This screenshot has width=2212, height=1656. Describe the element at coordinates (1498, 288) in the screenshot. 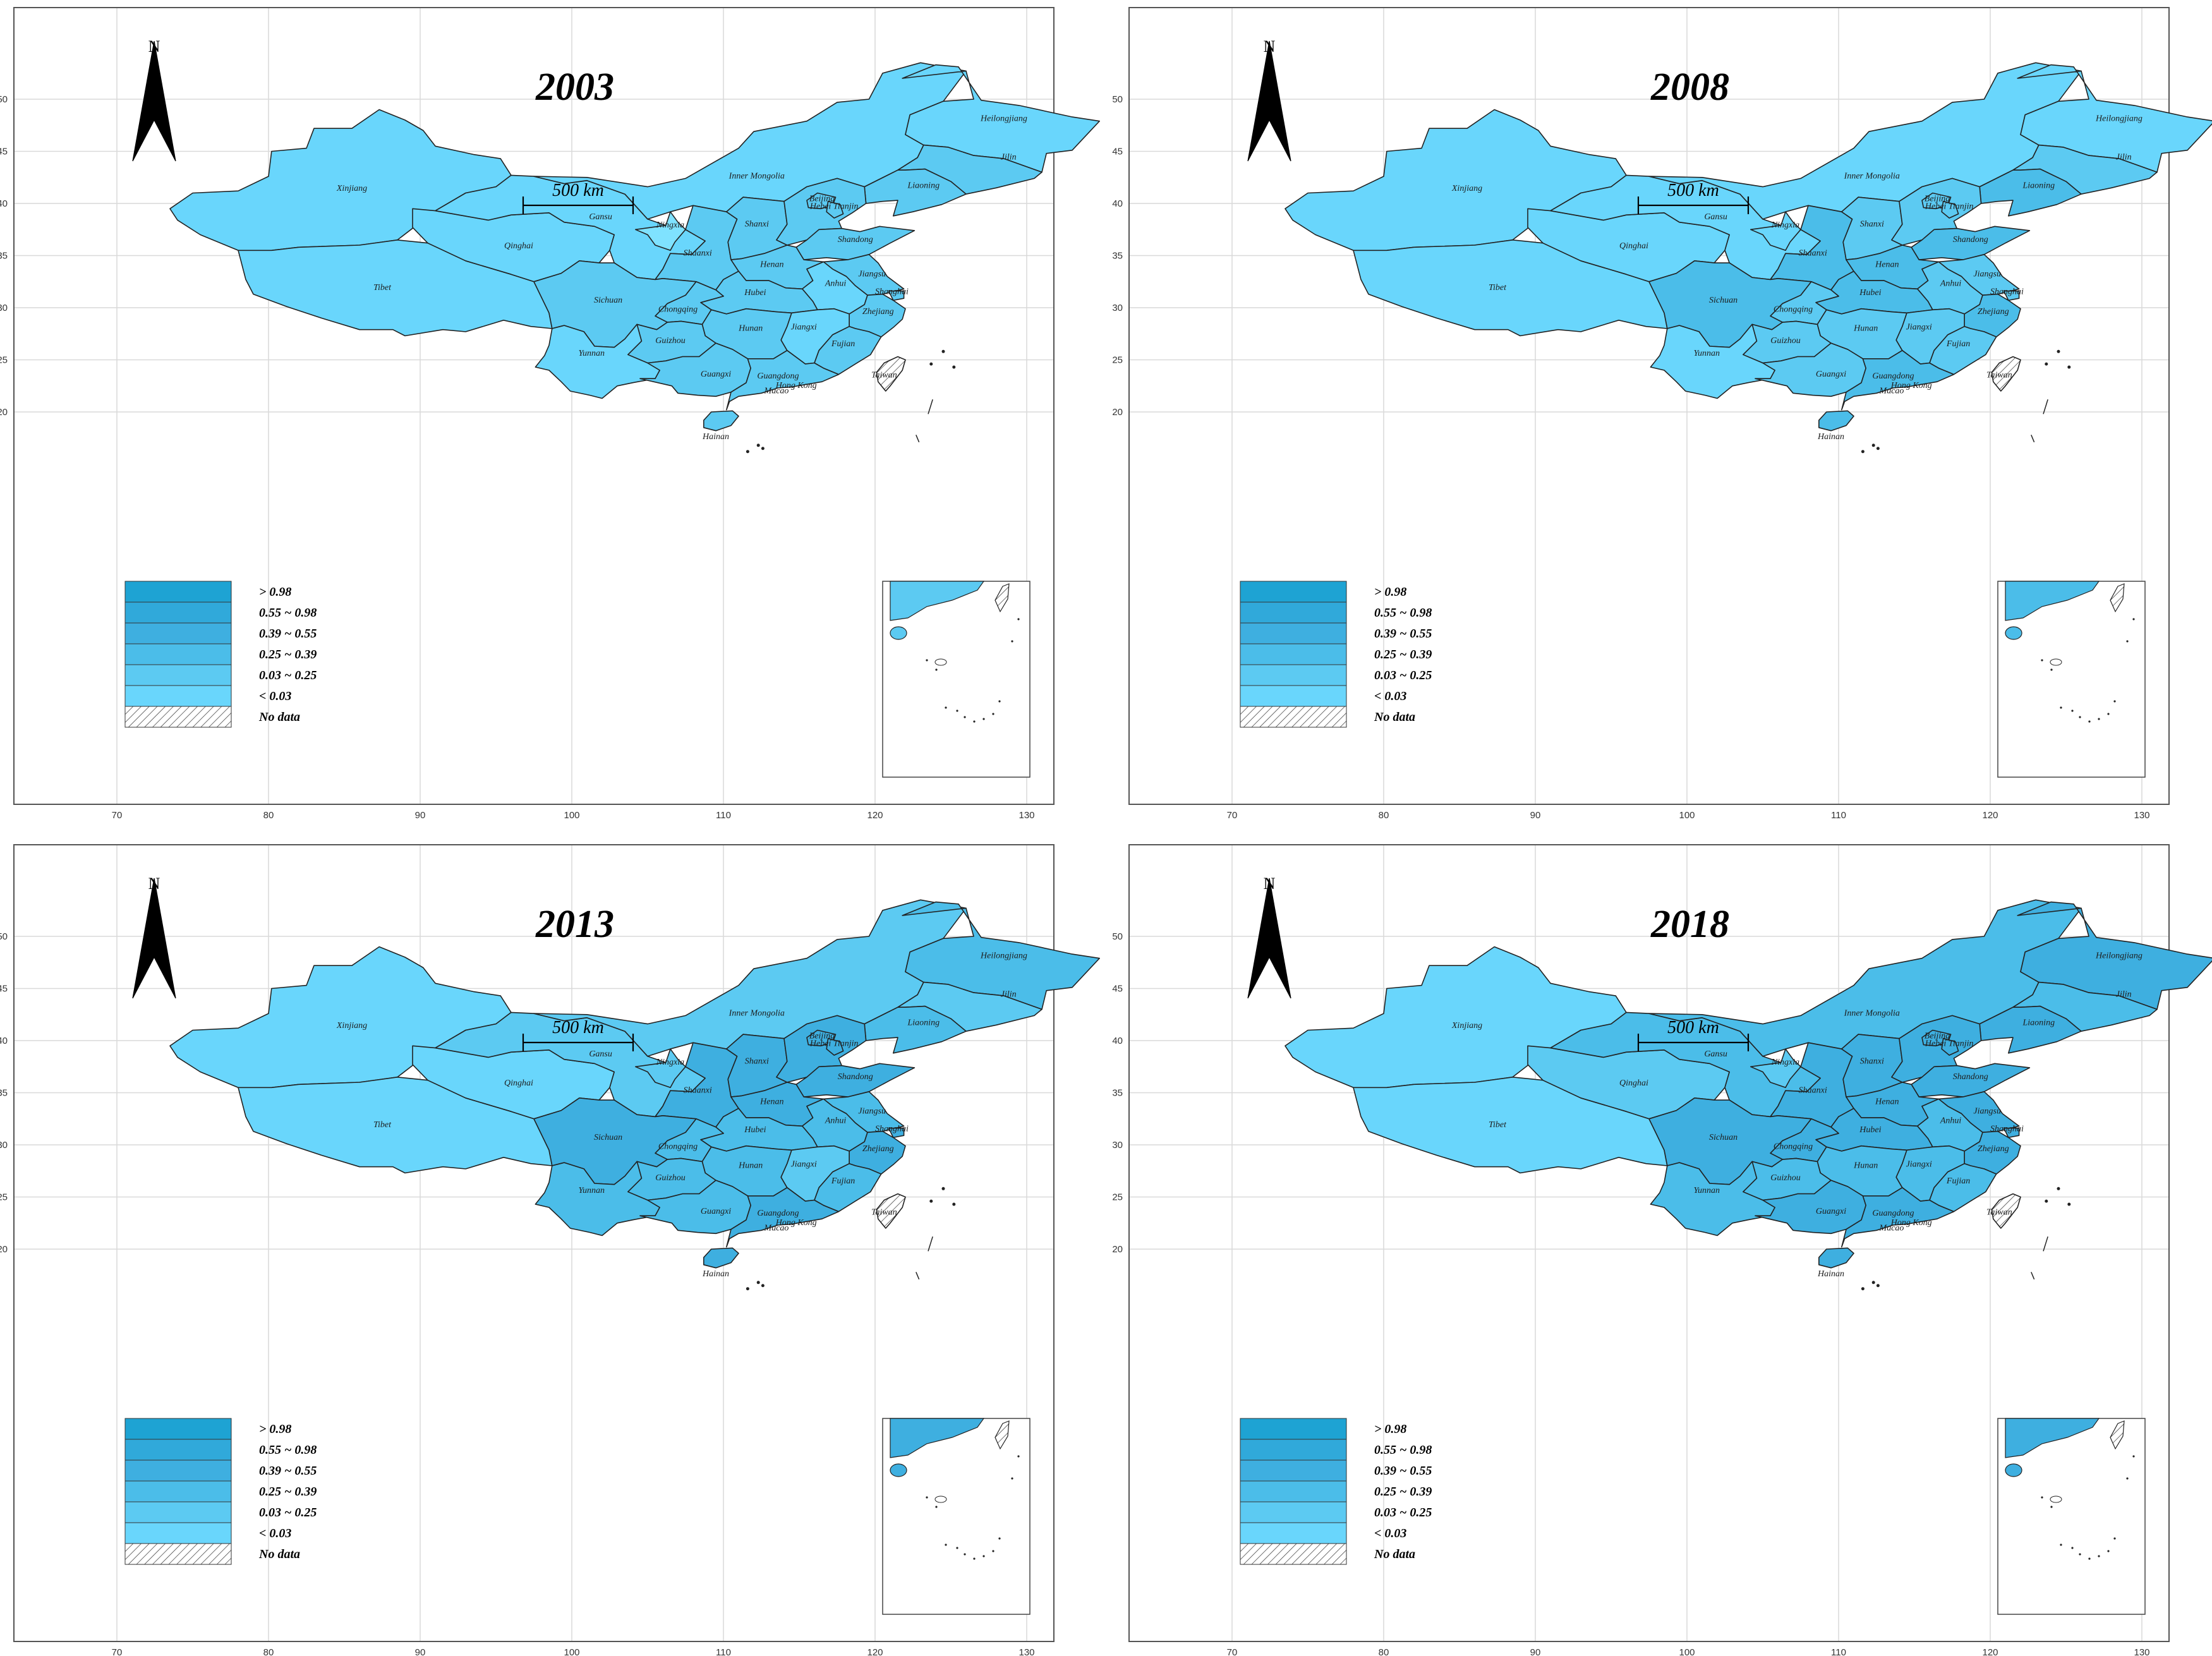

I see `label-tibet: Tibet` at that location.